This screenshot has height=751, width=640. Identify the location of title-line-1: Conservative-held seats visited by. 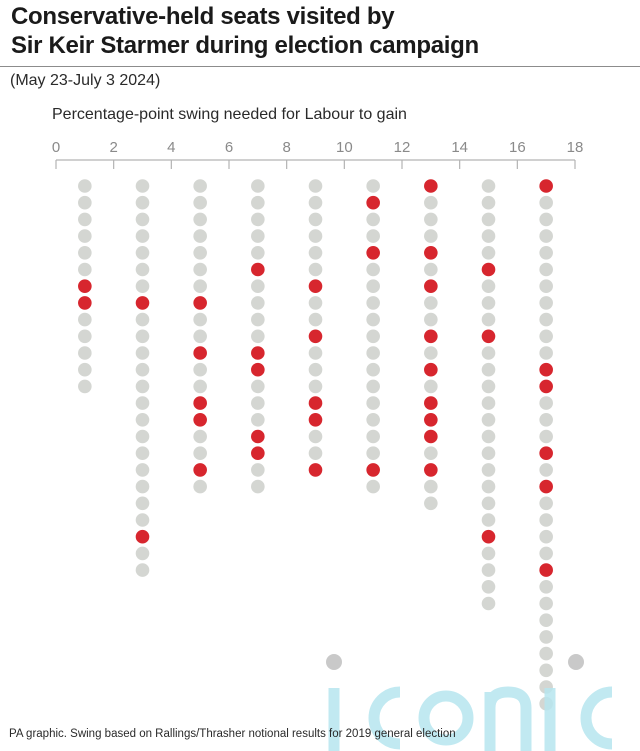
(203, 16).